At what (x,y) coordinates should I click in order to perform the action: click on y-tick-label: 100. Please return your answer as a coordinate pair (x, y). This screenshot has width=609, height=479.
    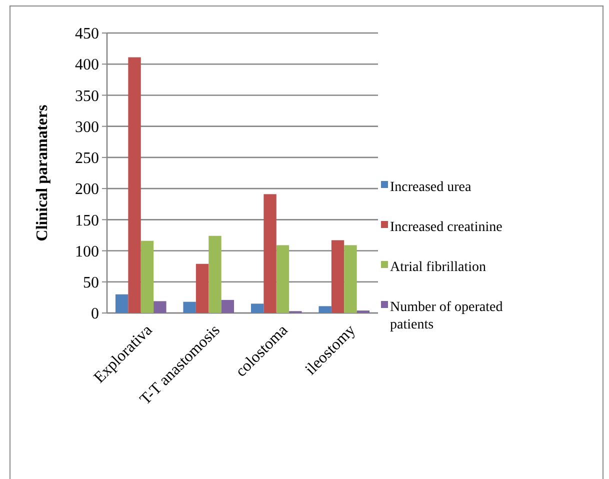
    Looking at the image, I should click on (87, 251).